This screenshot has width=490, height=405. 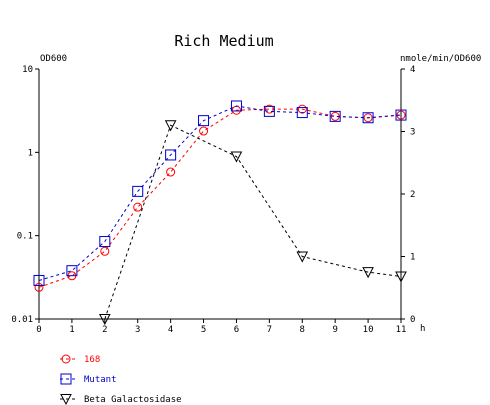 I want to click on legend: 168 Mutant Beta Galactosidase, so click(x=121, y=379).